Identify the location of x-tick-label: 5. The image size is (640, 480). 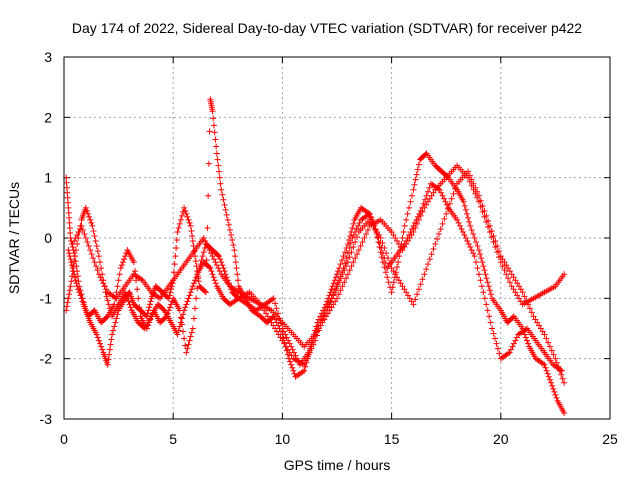
(173, 439).